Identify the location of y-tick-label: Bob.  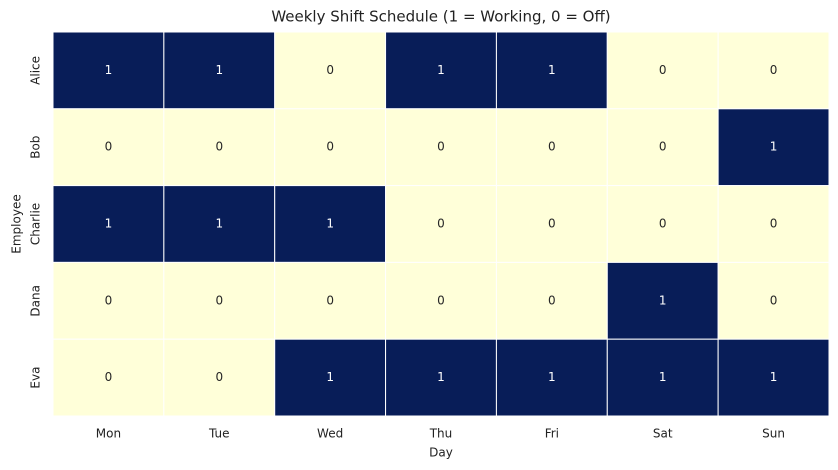
(36, 147).